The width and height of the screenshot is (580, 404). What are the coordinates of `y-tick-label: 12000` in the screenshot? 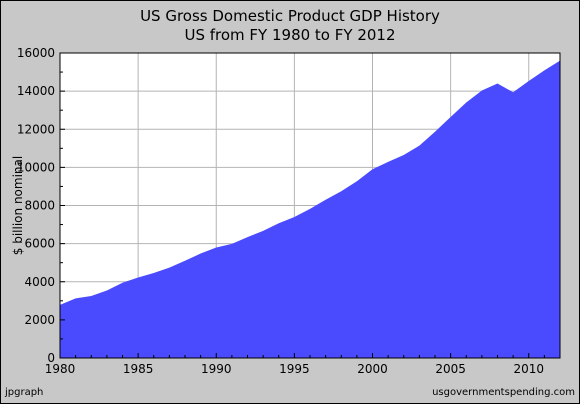 It's located at (36, 129).